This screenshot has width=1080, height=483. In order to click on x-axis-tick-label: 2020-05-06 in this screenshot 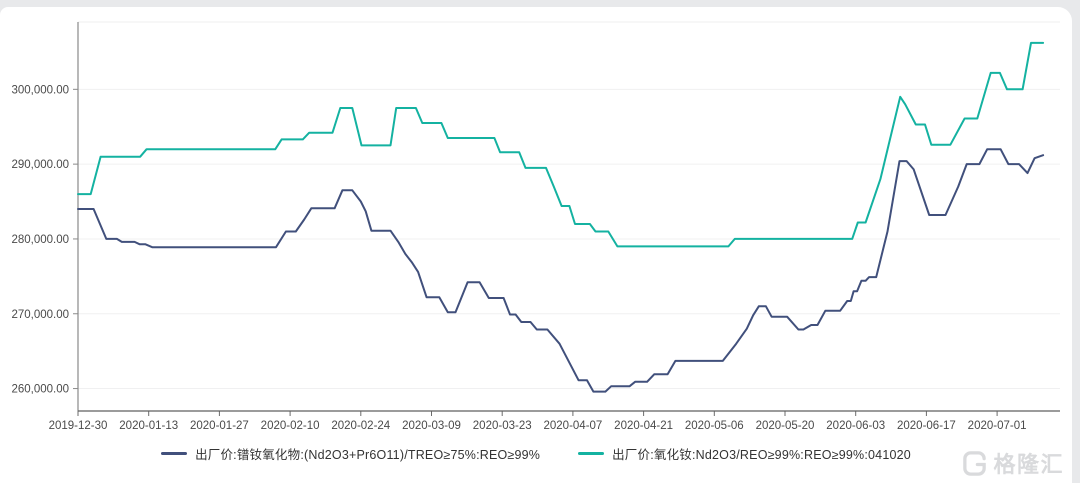, I will do `click(714, 426)`.